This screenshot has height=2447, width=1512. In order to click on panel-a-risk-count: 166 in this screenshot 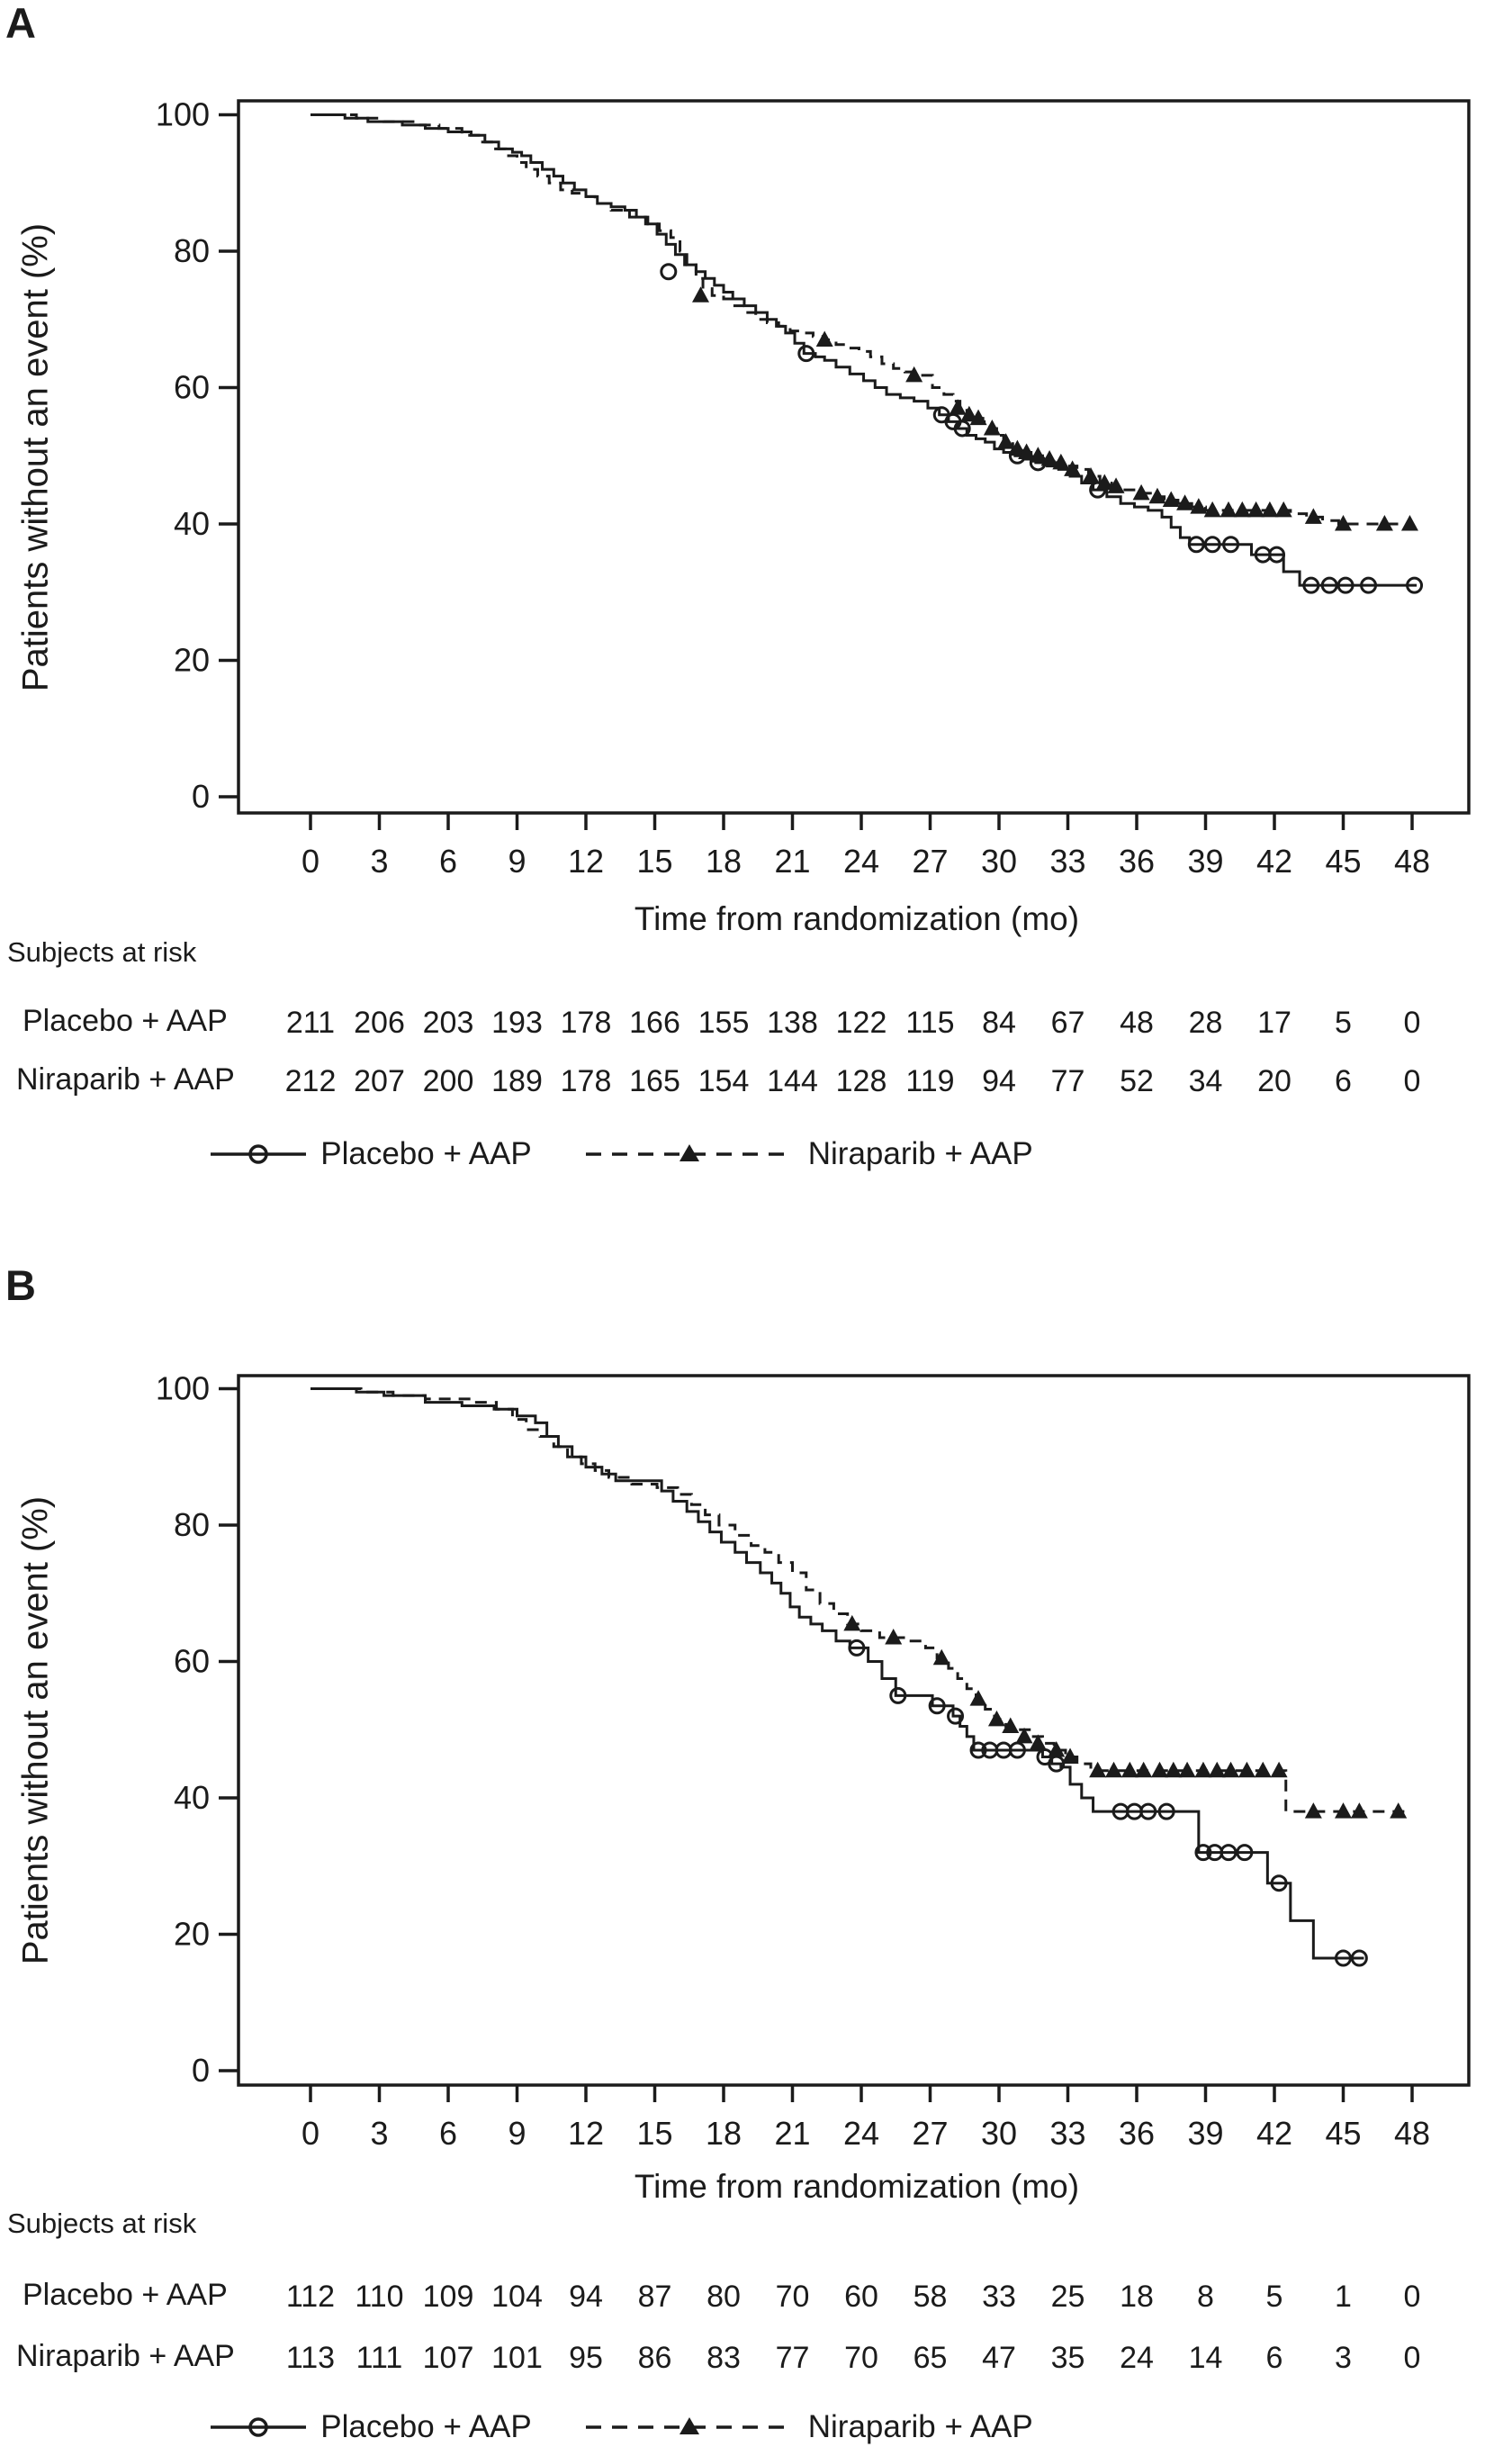, I will do `click(655, 1023)`.